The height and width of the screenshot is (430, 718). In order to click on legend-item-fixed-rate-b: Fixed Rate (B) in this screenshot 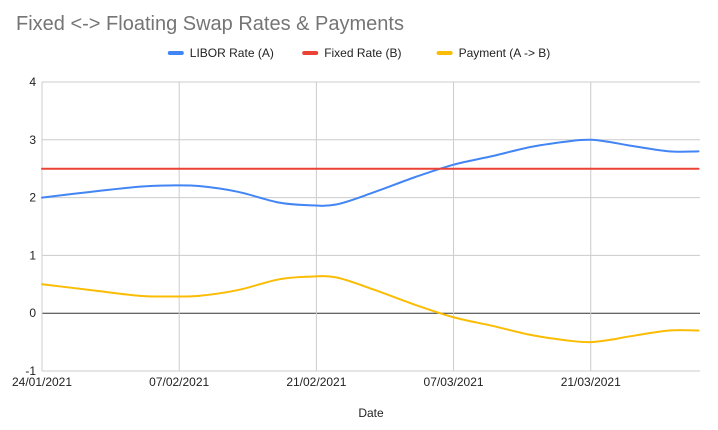, I will do `click(352, 53)`.